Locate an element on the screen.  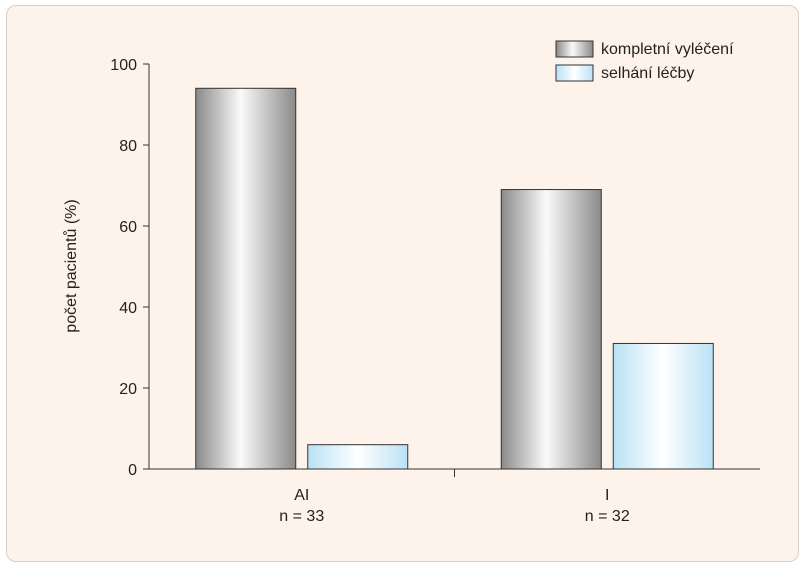
legend-label-series-0: kompletní vyléčení is located at coordinates (667, 49).